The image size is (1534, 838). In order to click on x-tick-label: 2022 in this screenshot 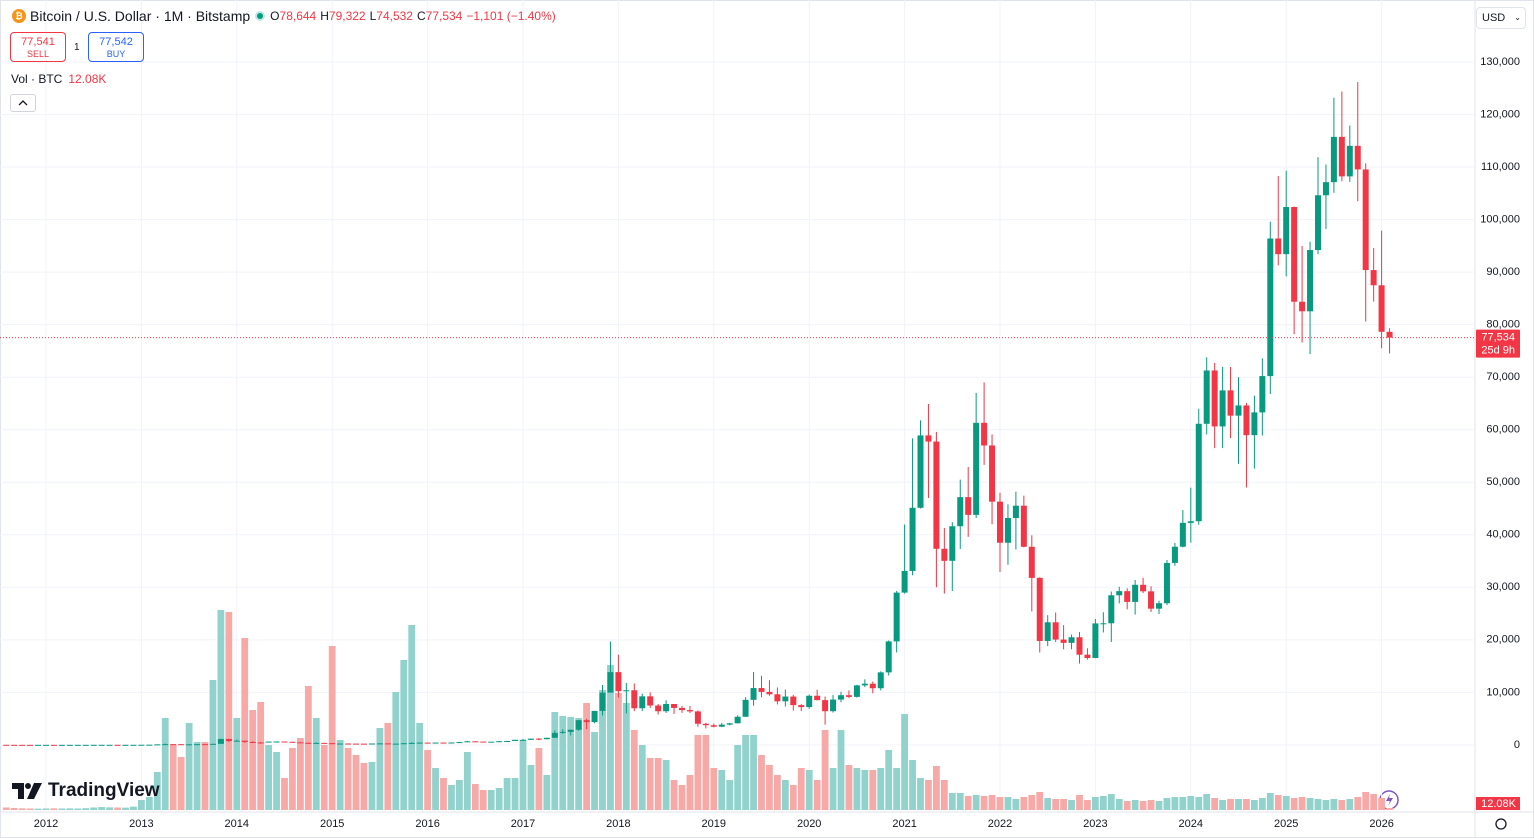, I will do `click(1000, 824)`.